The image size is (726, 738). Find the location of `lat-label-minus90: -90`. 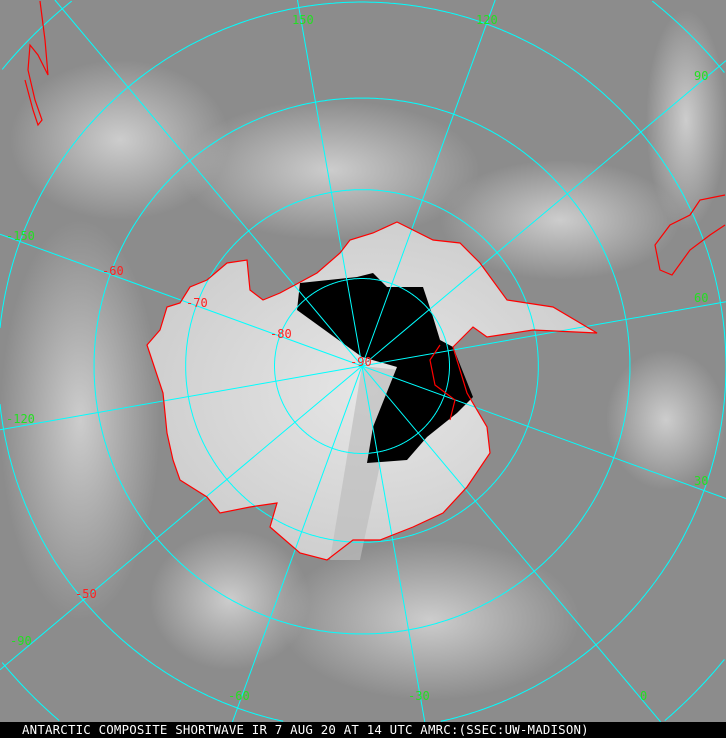

lat-label-minus90: -90 is located at coordinates (361, 362).